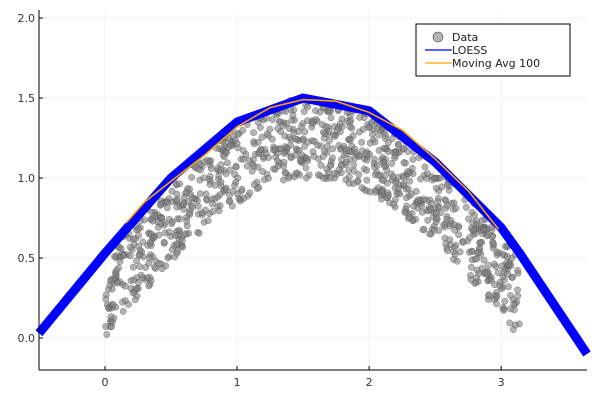  Describe the element at coordinates (27, 18) in the screenshot. I see `y-tick-label: 2.0` at that location.